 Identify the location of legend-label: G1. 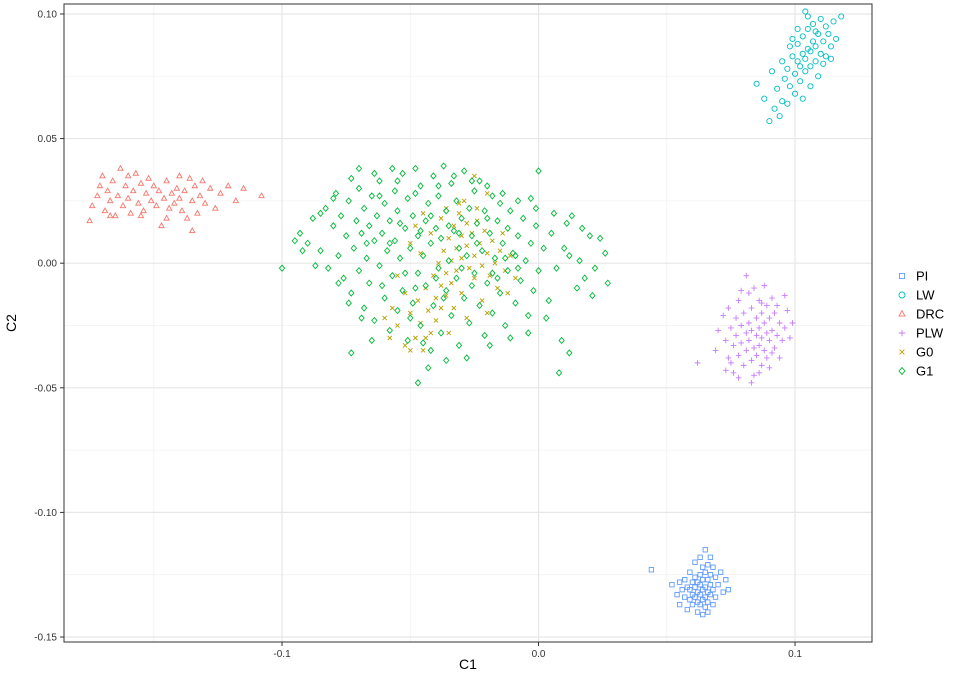
(924, 371).